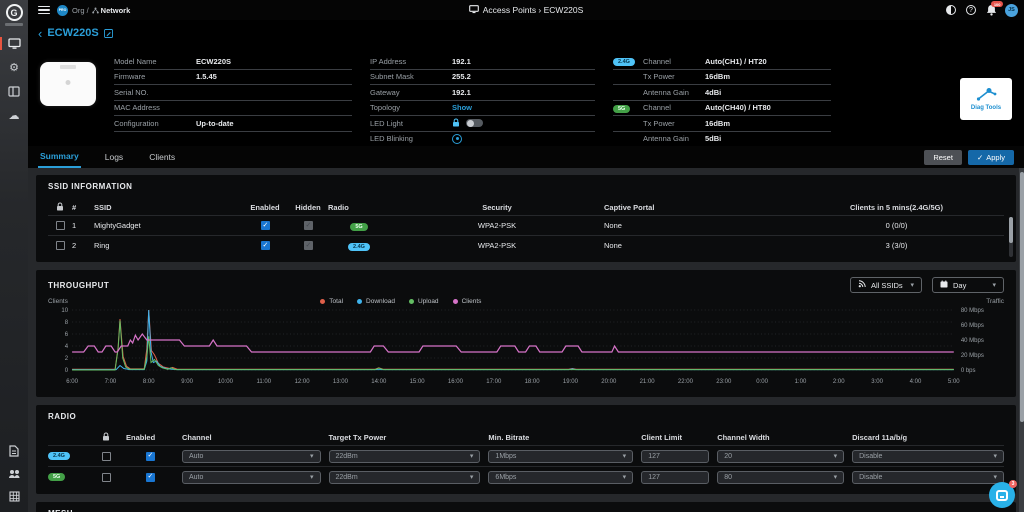  I want to click on column-header: Captive Portal, so click(629, 207).